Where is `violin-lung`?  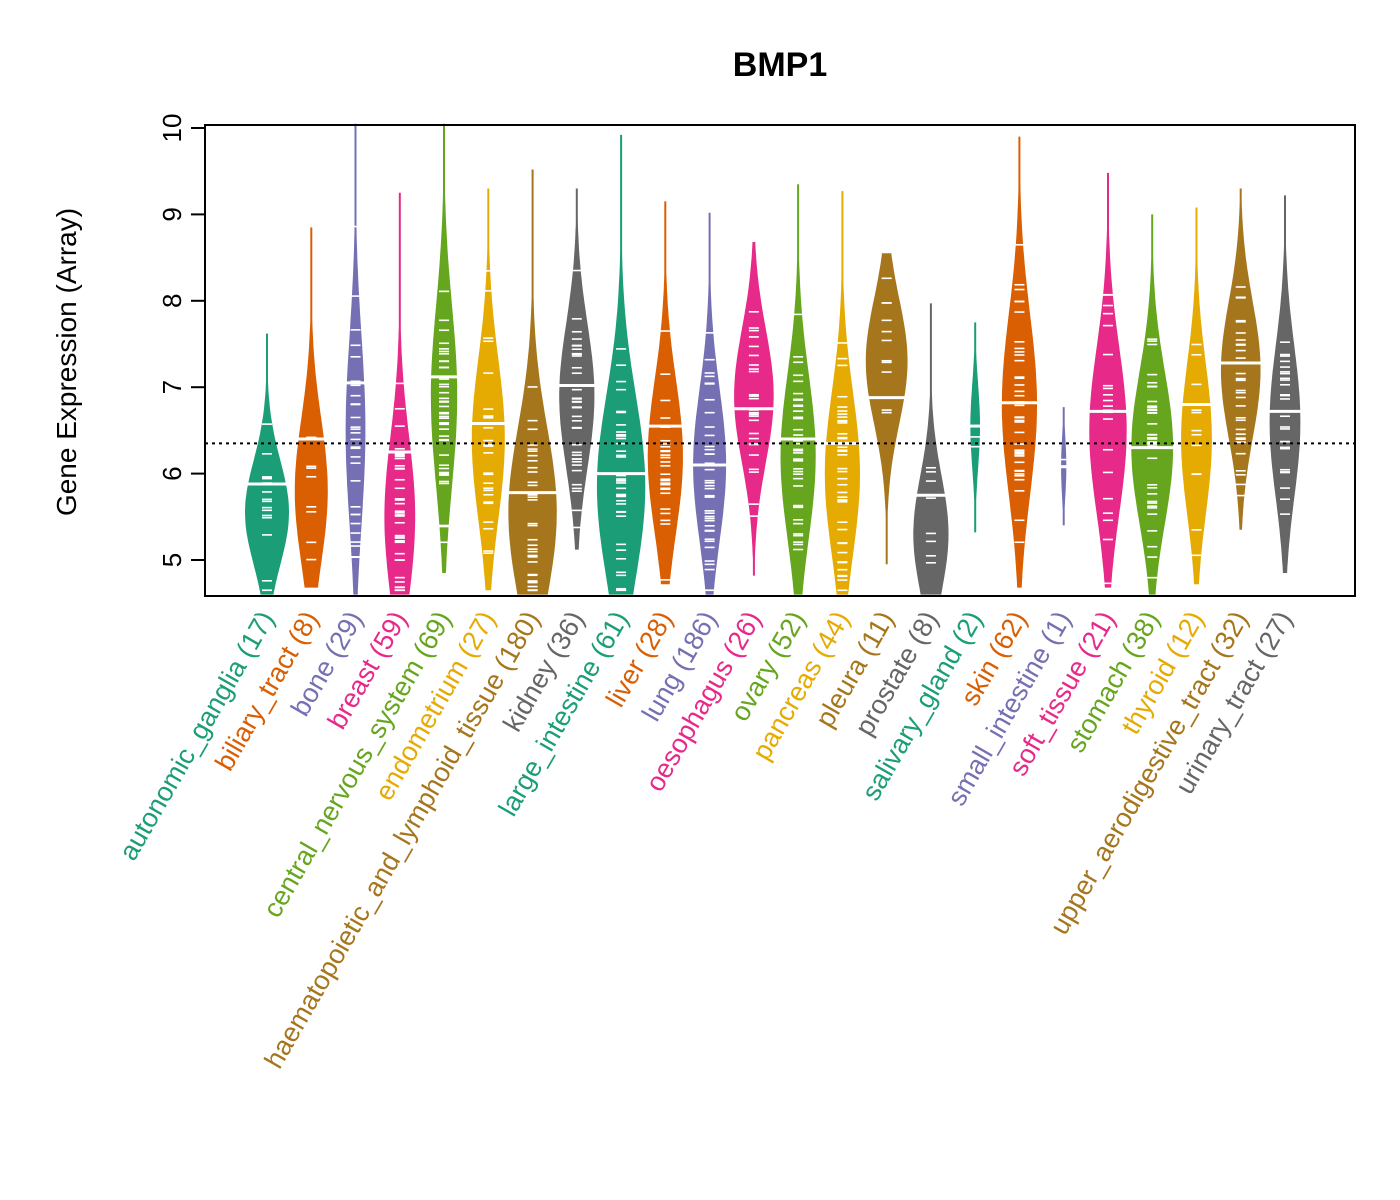
violin-lung is located at coordinates (710, 404).